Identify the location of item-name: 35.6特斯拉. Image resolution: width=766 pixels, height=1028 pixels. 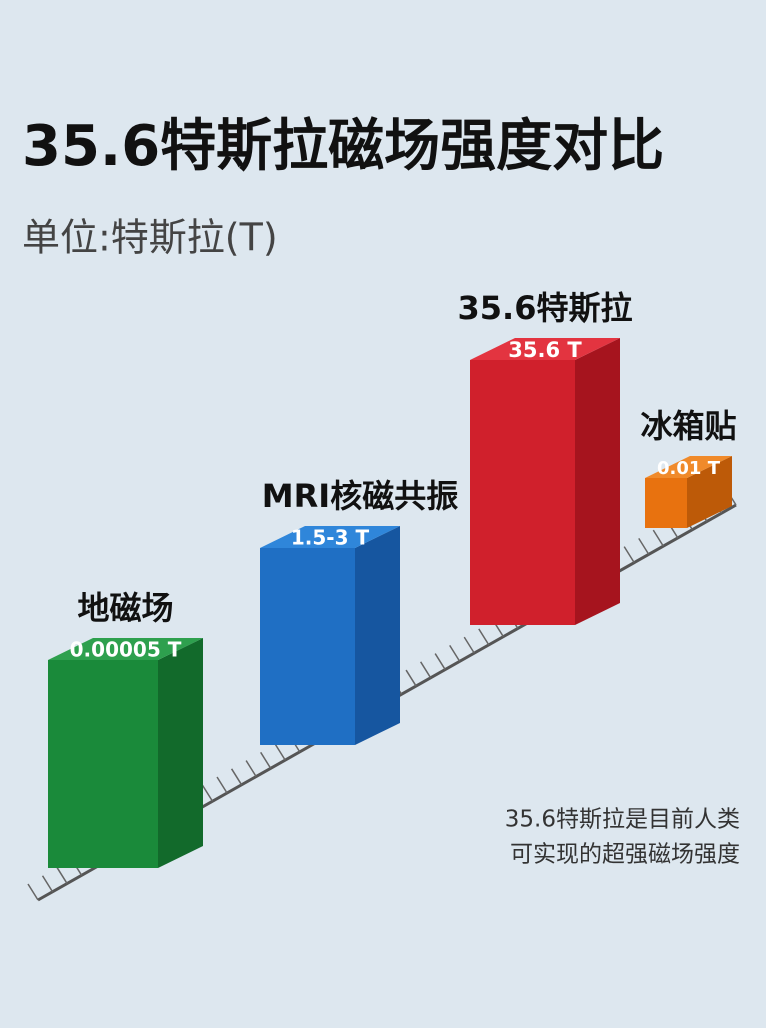
(545, 308).